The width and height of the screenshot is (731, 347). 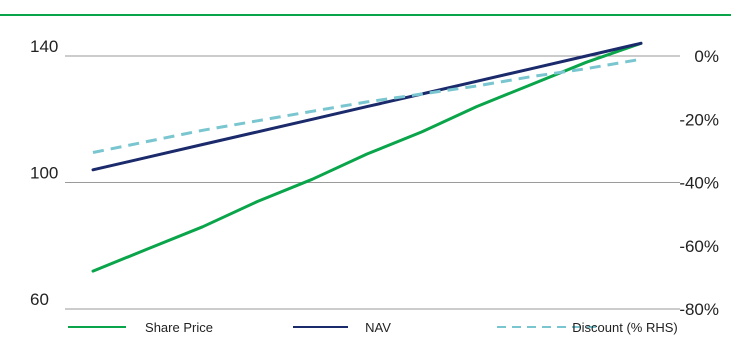 I want to click on right-tick-label: -20%, so click(x=699, y=119).